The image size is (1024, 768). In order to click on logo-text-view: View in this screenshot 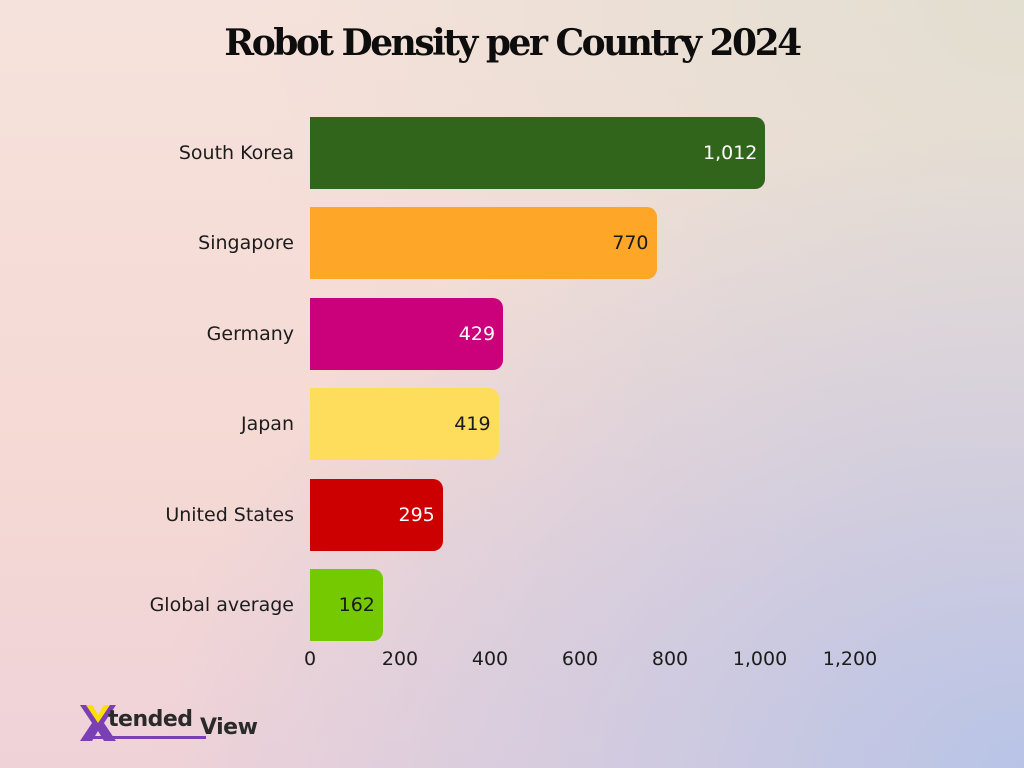, I will do `click(229, 727)`.